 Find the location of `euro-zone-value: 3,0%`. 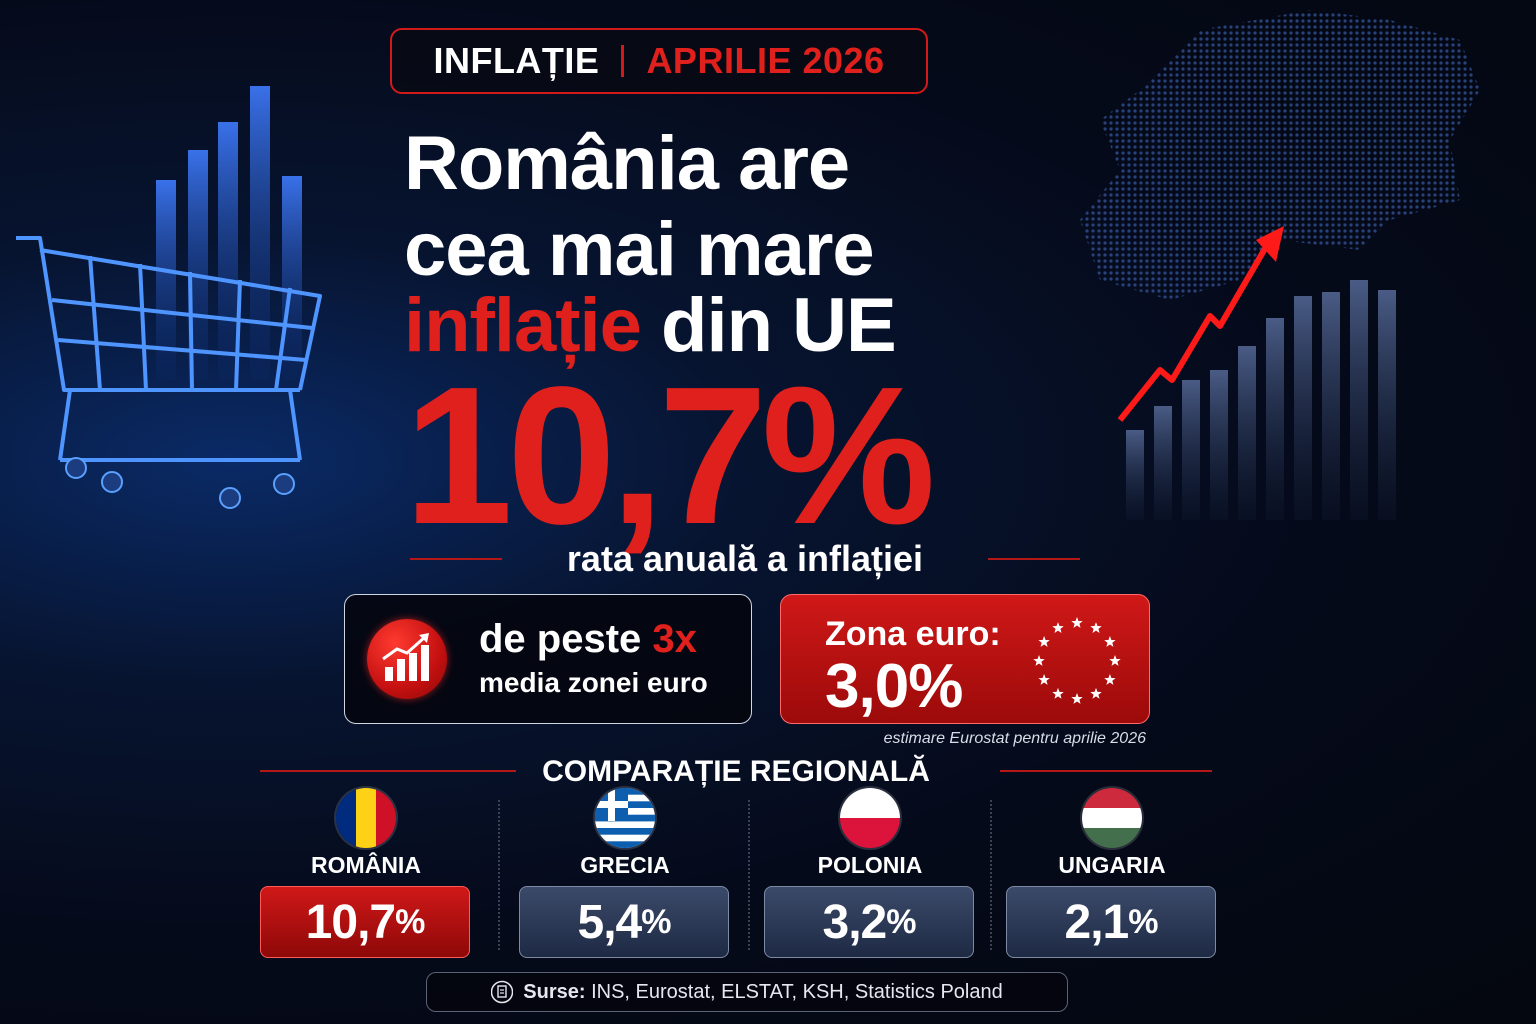

euro-zone-value: 3,0% is located at coordinates (894, 686).